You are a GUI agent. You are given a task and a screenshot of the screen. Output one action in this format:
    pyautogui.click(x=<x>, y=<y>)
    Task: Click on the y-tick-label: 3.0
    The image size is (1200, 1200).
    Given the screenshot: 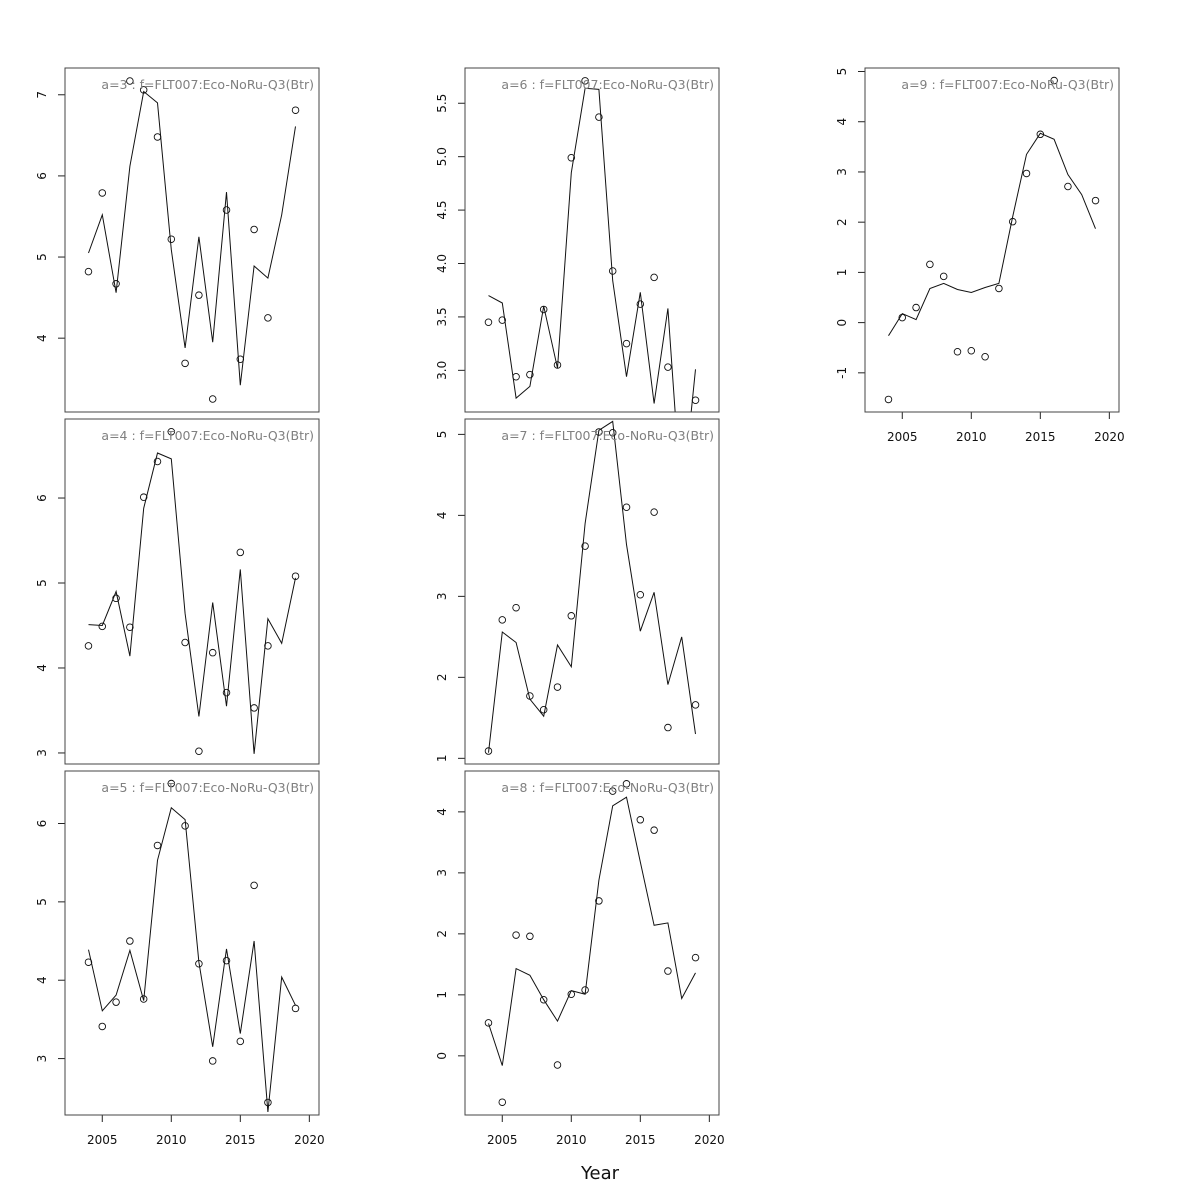 What is the action you would take?
    pyautogui.click(x=442, y=370)
    